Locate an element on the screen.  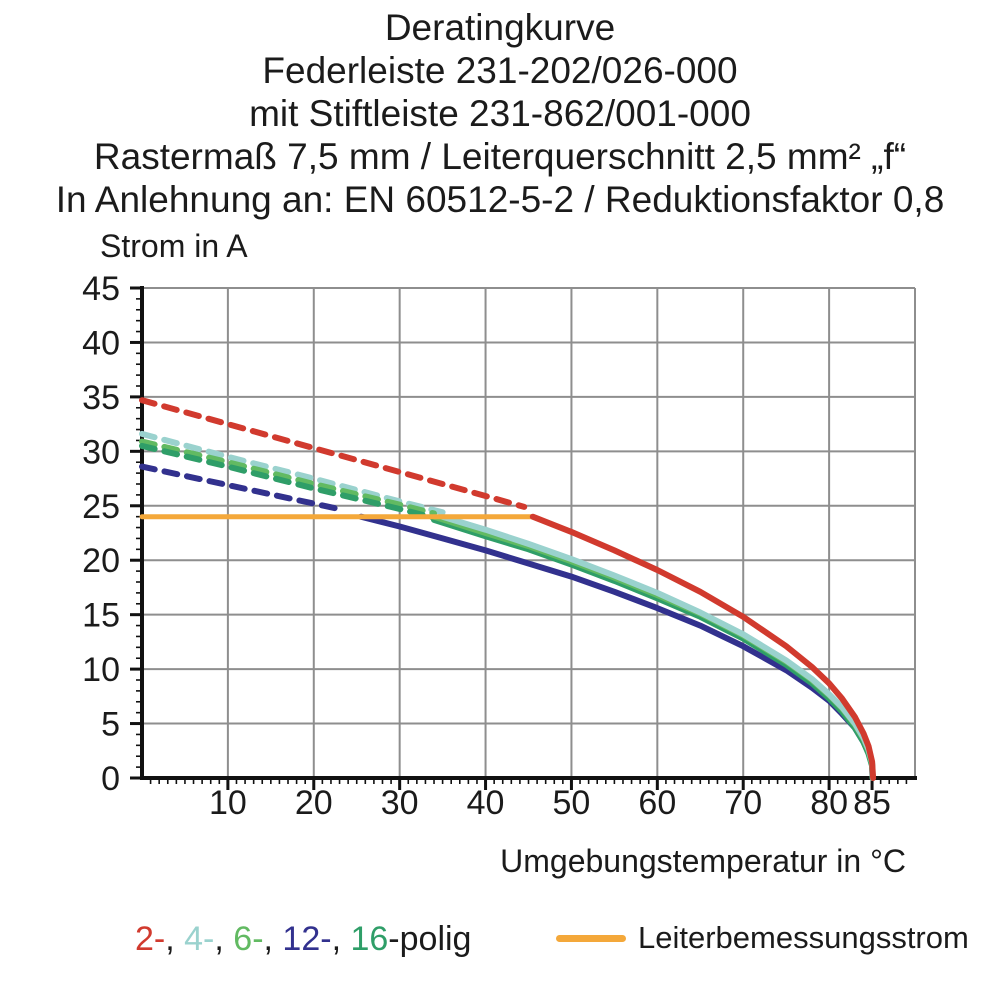
curve-16-polig-solid is located at coordinates (653, 648).